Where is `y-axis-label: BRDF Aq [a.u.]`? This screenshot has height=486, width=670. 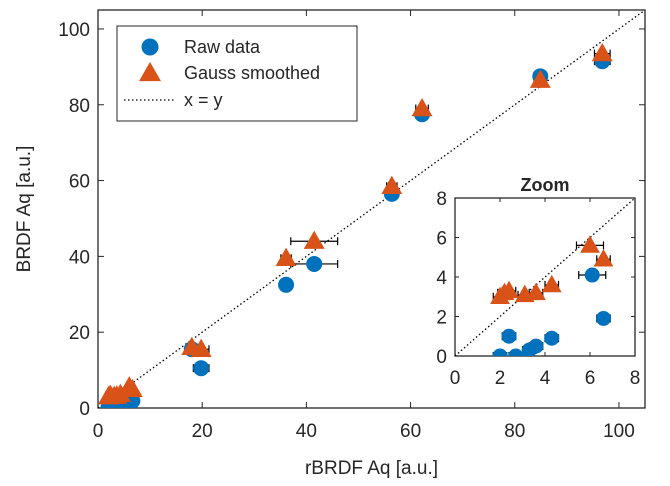 y-axis-label: BRDF Aq [a.u.] is located at coordinates (24, 209).